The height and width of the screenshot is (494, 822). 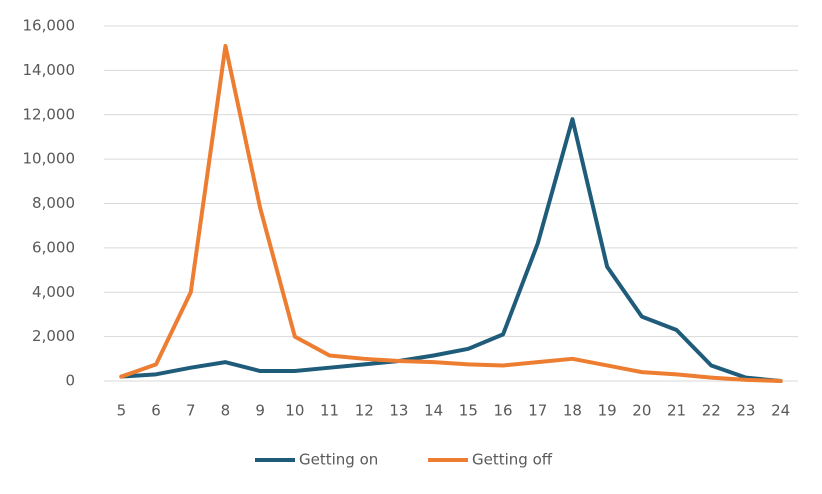 What do you see at coordinates (676, 411) in the screenshot?
I see `x-tick-label: 21` at bounding box center [676, 411].